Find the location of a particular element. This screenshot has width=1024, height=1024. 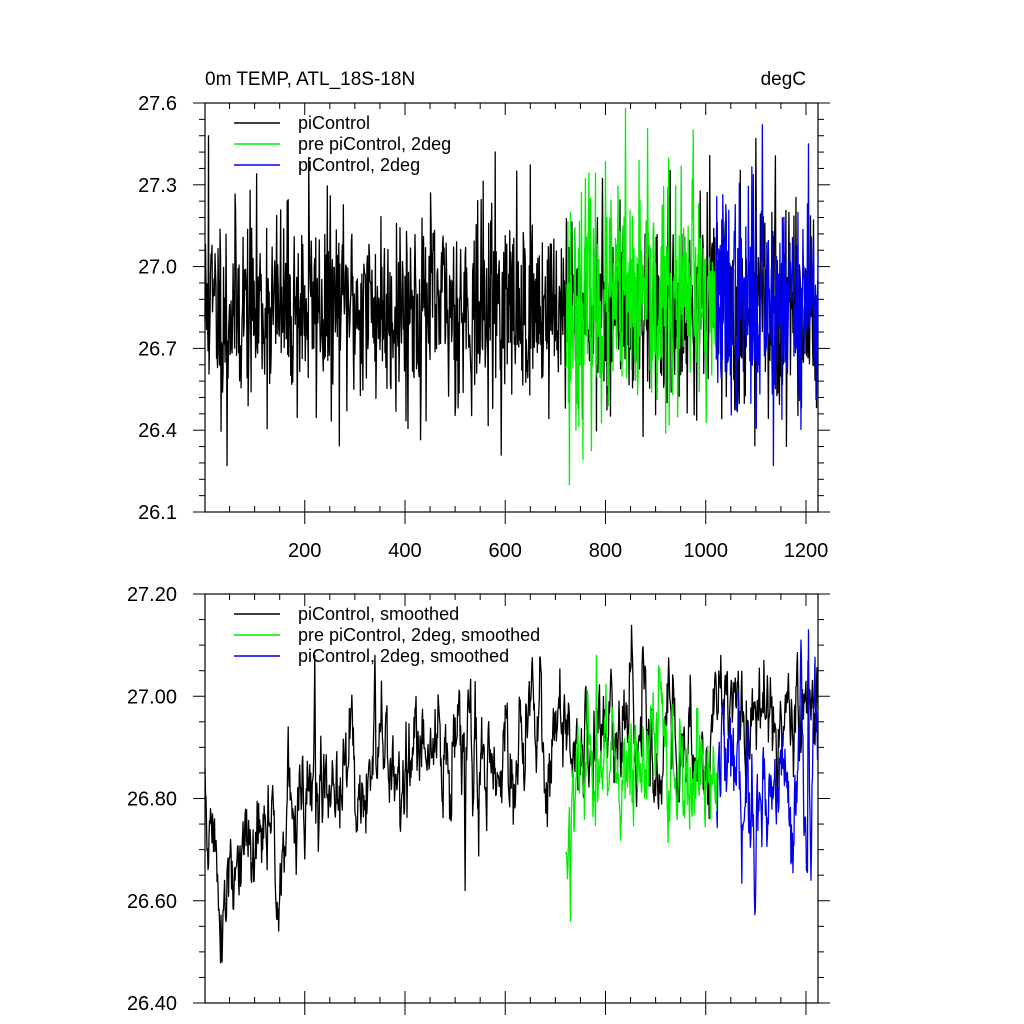

top-x-tick-label: 200 is located at coordinates (304, 551).